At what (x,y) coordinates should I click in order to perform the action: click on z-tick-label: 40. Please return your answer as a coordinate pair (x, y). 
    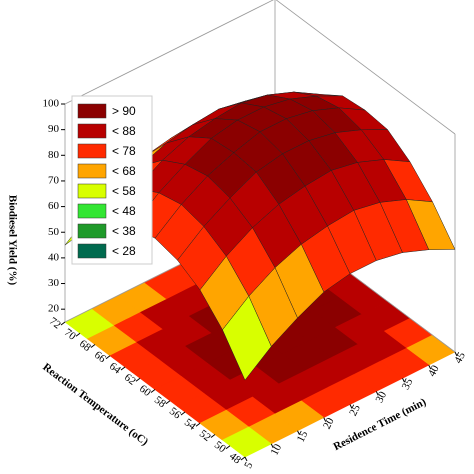
    Looking at the image, I should click on (54, 257).